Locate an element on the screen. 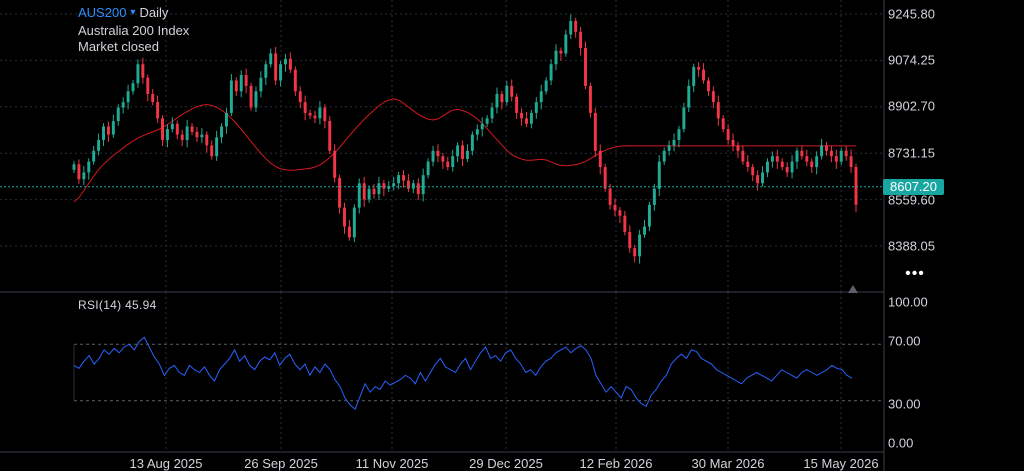 The width and height of the screenshot is (1024, 471). rsi-band-lines is located at coordinates (478, 372).